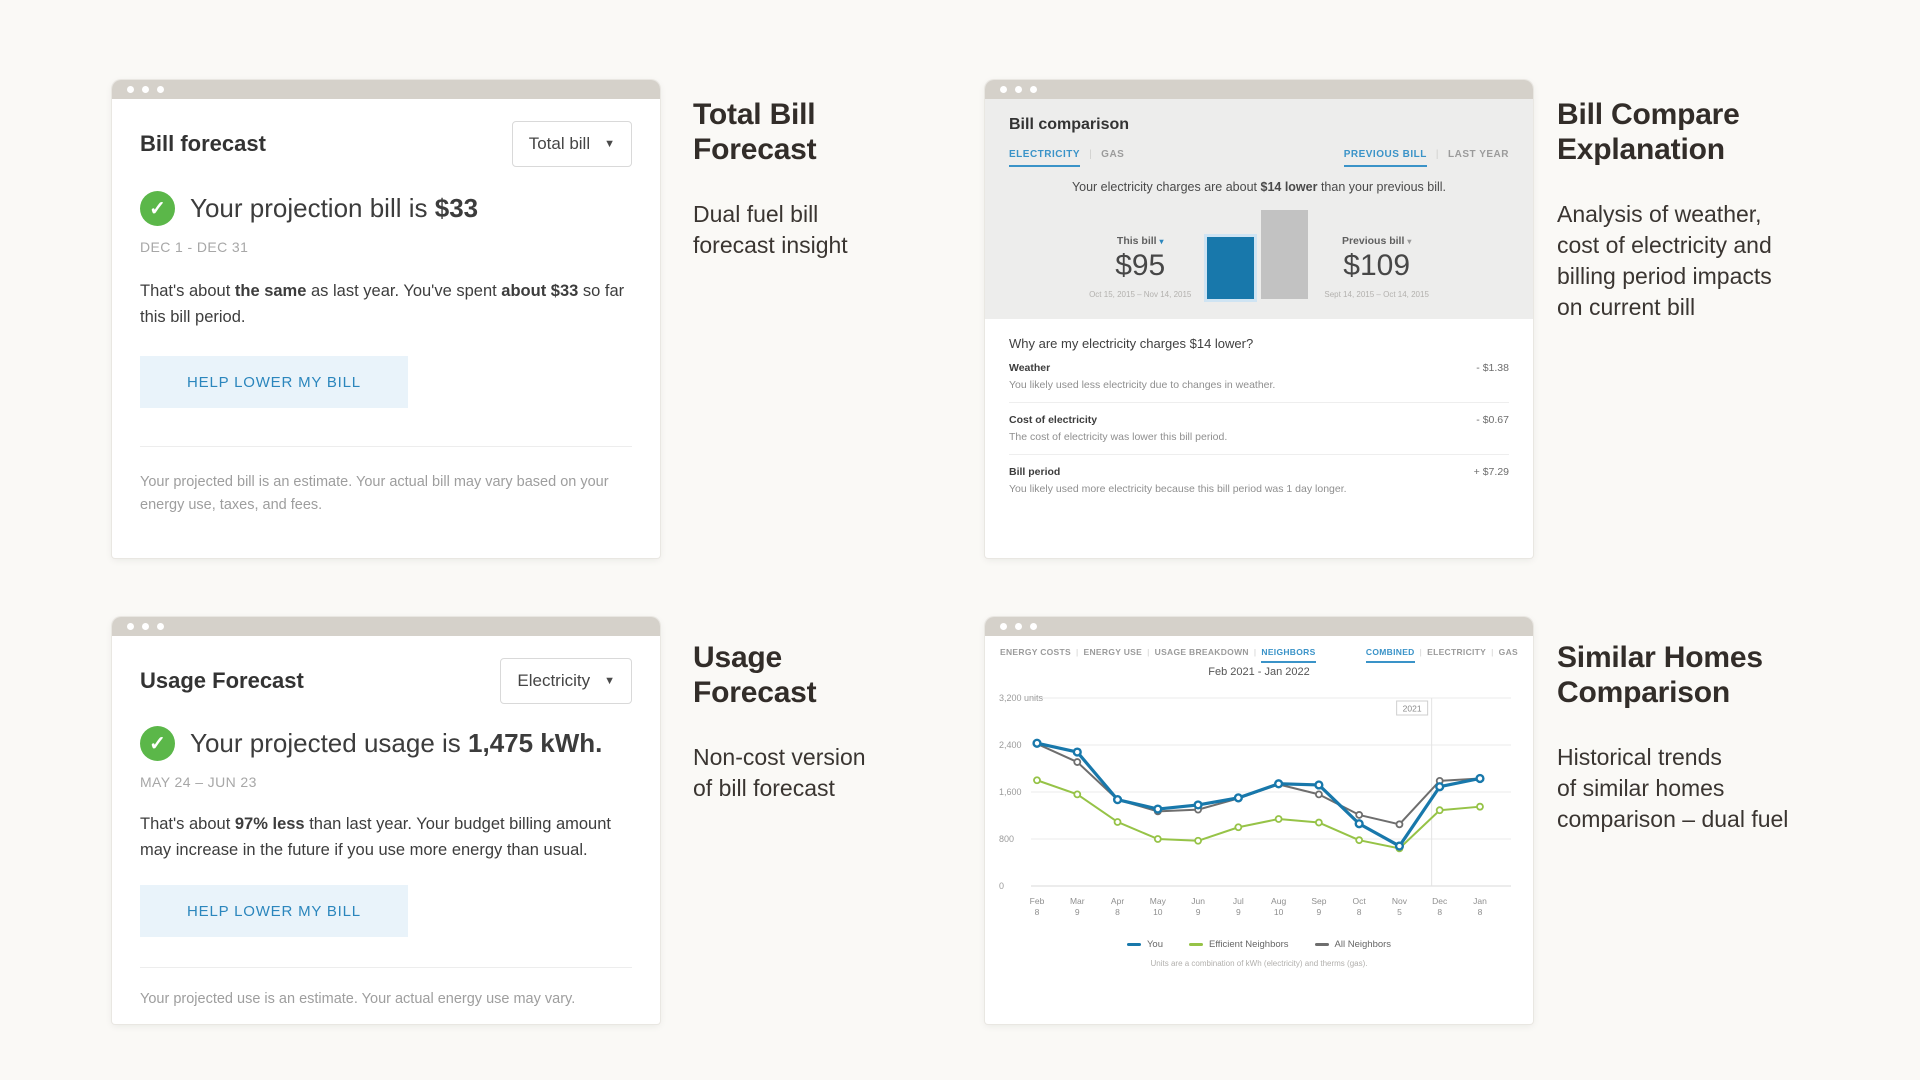 This screenshot has width=1920, height=1080. Describe the element at coordinates (1144, 944) in the screenshot. I see `legend-item: You` at that location.